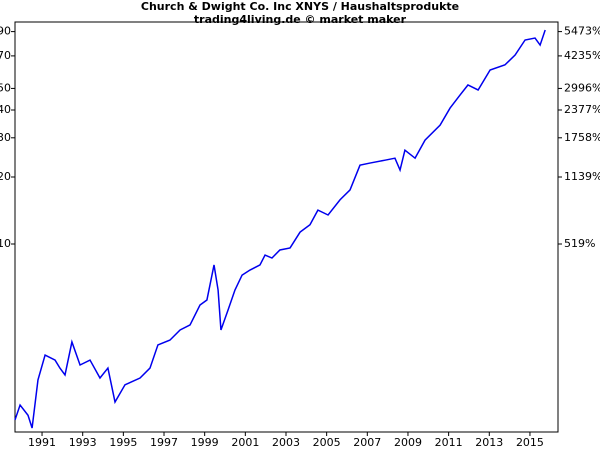  I want to click on y2-tick-label: 1758%, so click(582, 137).